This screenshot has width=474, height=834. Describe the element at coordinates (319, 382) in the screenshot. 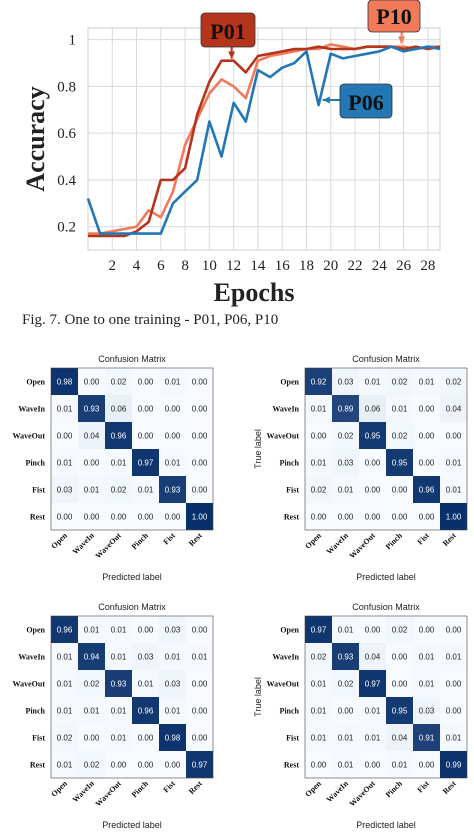

I see `cm-cell-value: 0.92` at that location.